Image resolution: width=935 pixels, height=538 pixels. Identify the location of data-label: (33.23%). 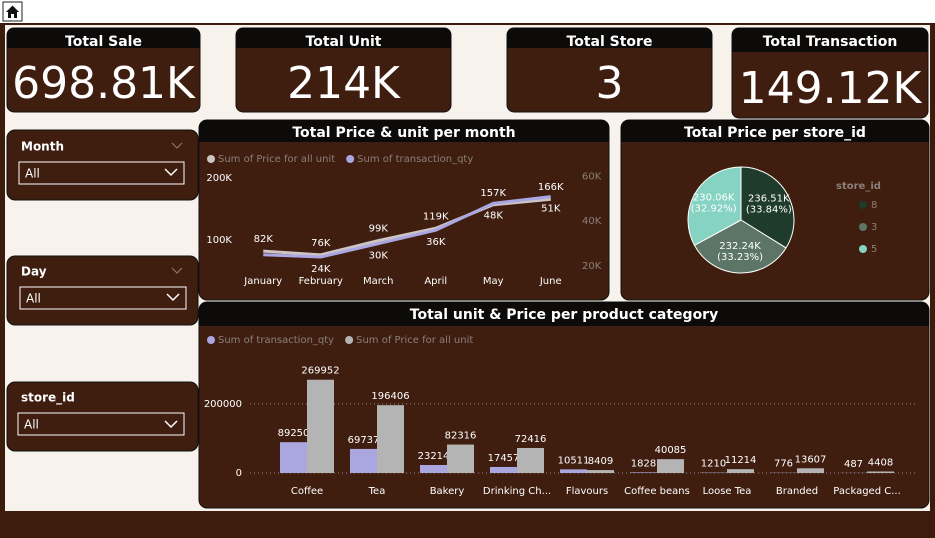
(740, 257).